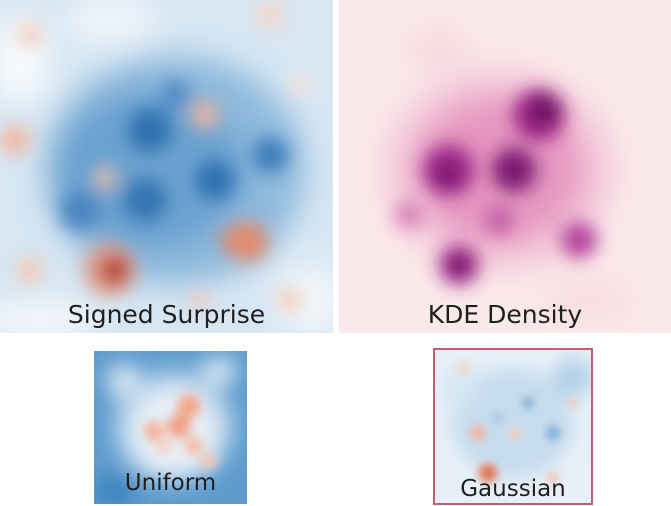  Describe the element at coordinates (166, 314) in the screenshot. I see `signed-surprise-label: Signed Surprise` at that location.